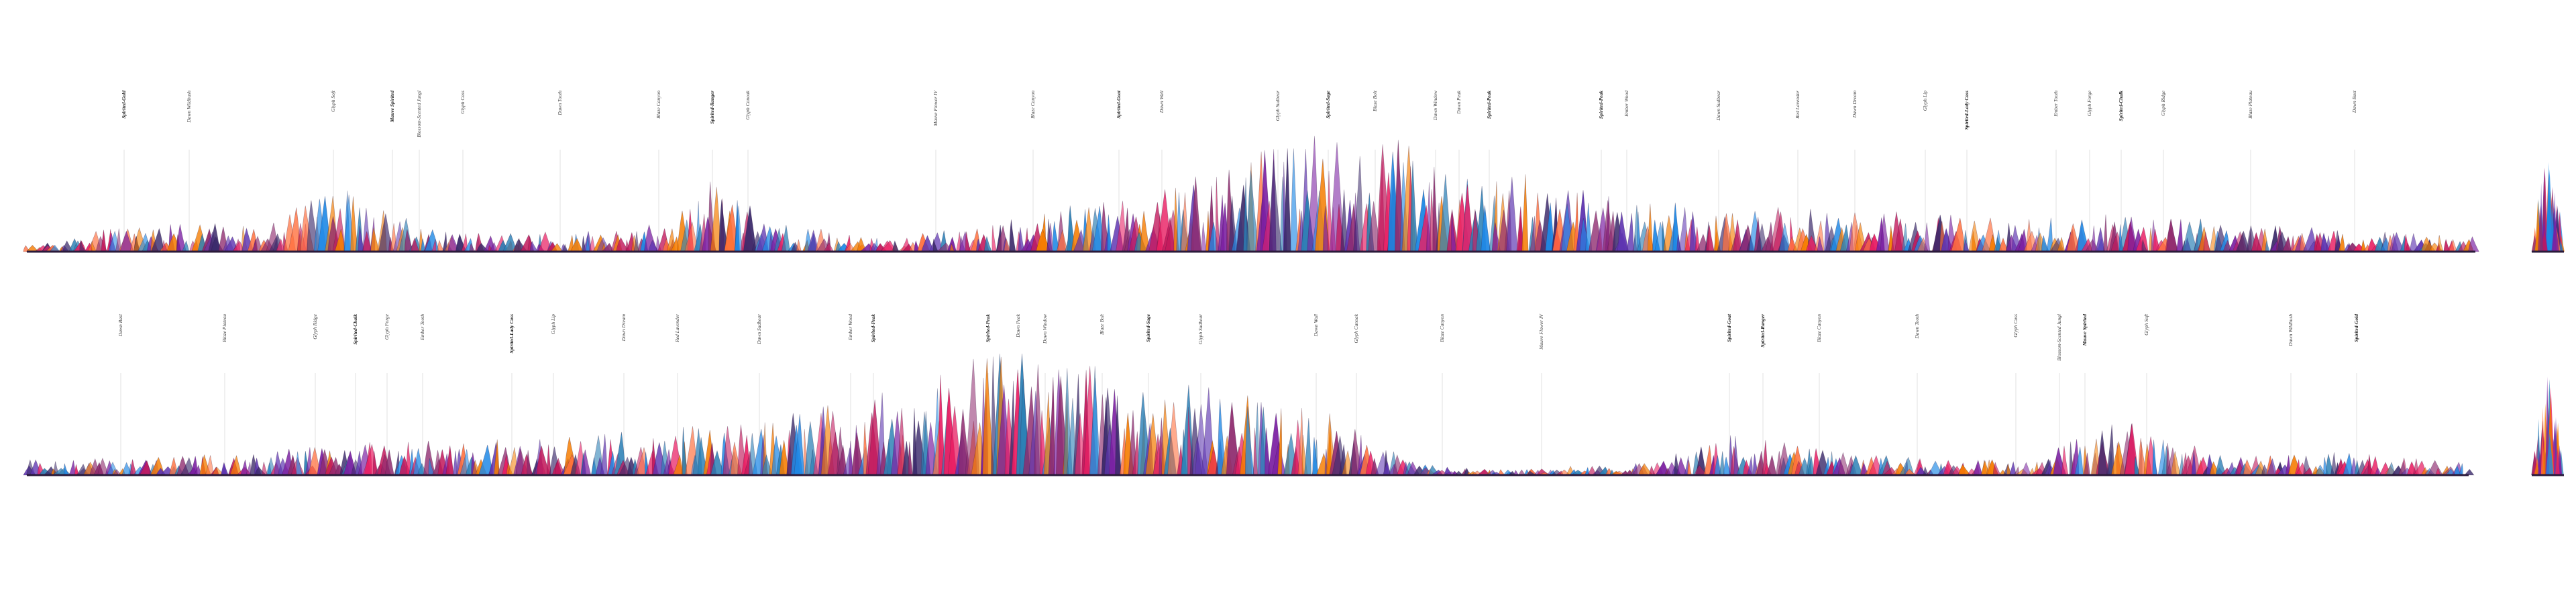 Image resolution: width=2576 pixels, height=614 pixels. I want to click on ridge-label: Dawn Bast, so click(2354, 101).